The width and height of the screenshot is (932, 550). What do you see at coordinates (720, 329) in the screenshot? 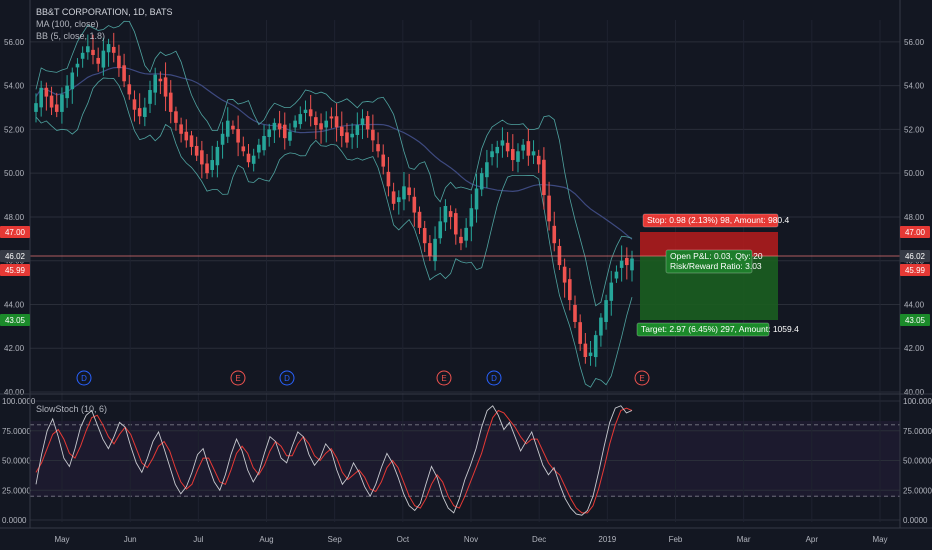
I see `target-label-text: Target: 2.97 (6.45%) 297, Amount: 1059.4` at bounding box center [720, 329].